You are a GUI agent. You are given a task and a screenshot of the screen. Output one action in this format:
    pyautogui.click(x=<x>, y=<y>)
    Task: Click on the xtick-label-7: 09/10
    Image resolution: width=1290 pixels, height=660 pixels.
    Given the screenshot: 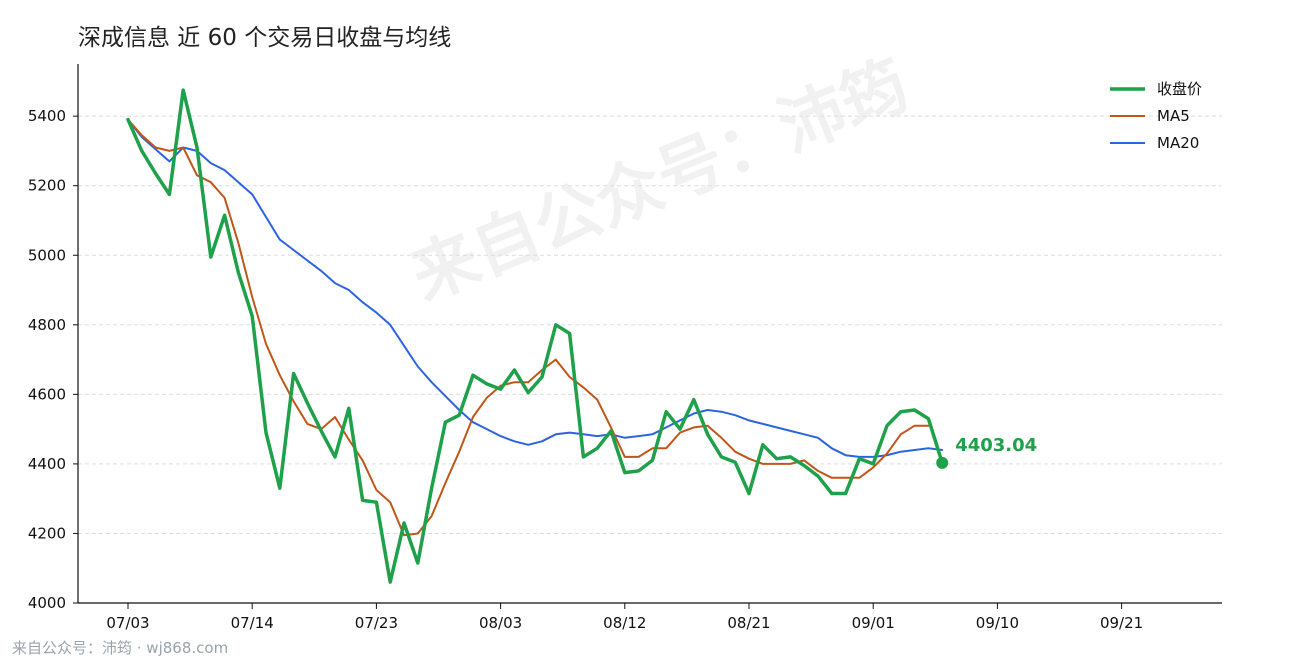 What is the action you would take?
    pyautogui.click(x=997, y=623)
    